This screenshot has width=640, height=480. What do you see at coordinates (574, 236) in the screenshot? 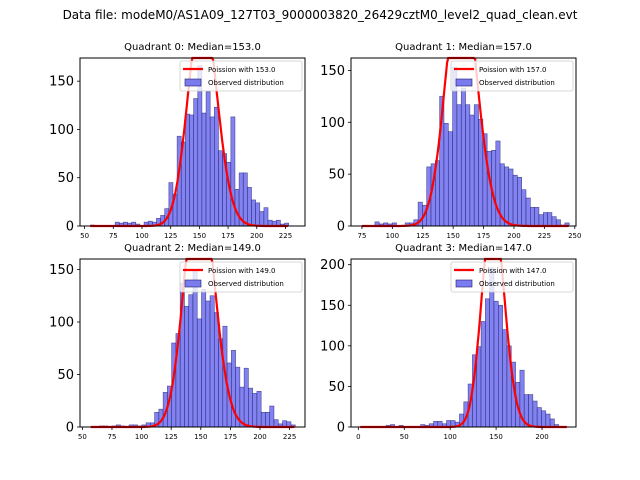
I see `x-tick-label: 250` at bounding box center [574, 236].